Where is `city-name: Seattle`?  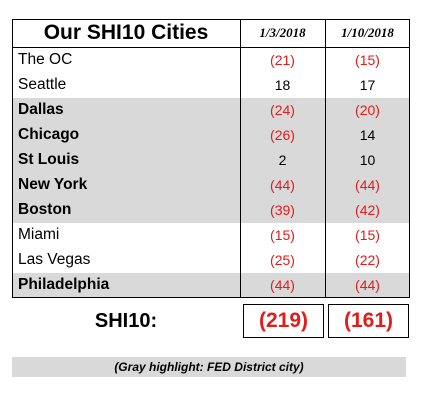 city-name: Seattle is located at coordinates (42, 85).